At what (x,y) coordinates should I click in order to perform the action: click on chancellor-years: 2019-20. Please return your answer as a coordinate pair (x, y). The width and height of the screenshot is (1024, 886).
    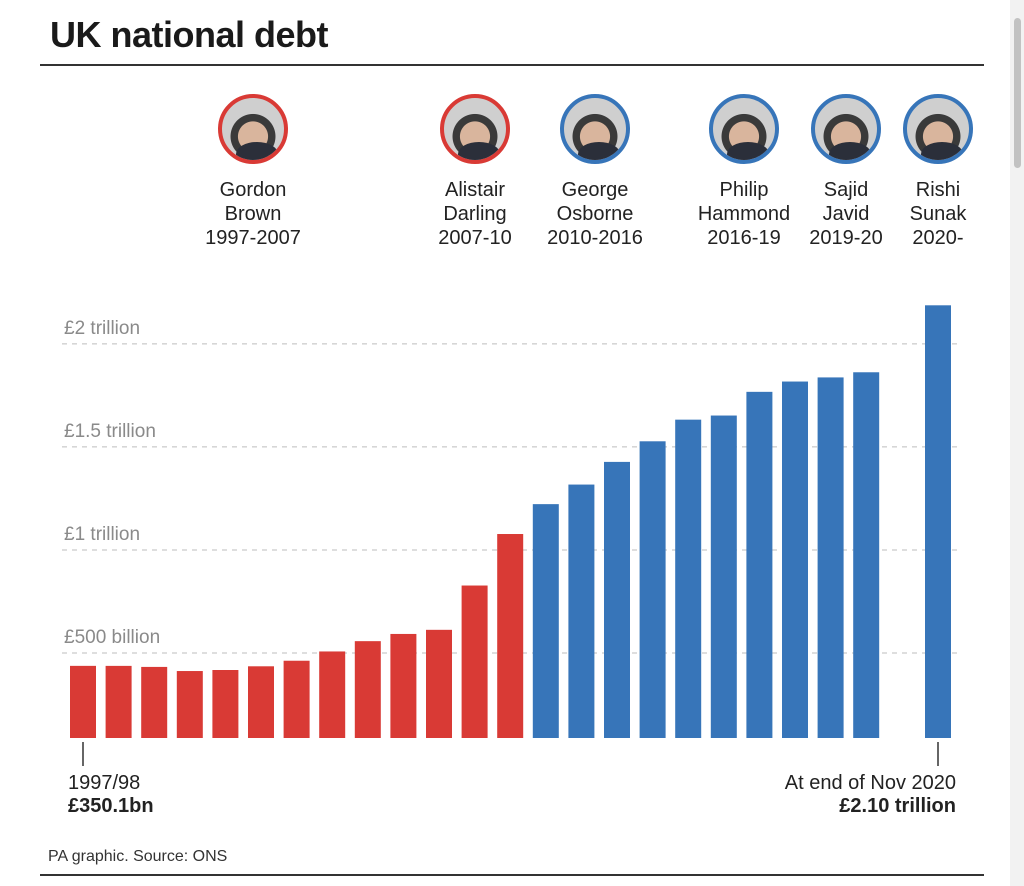
    Looking at the image, I should click on (846, 238).